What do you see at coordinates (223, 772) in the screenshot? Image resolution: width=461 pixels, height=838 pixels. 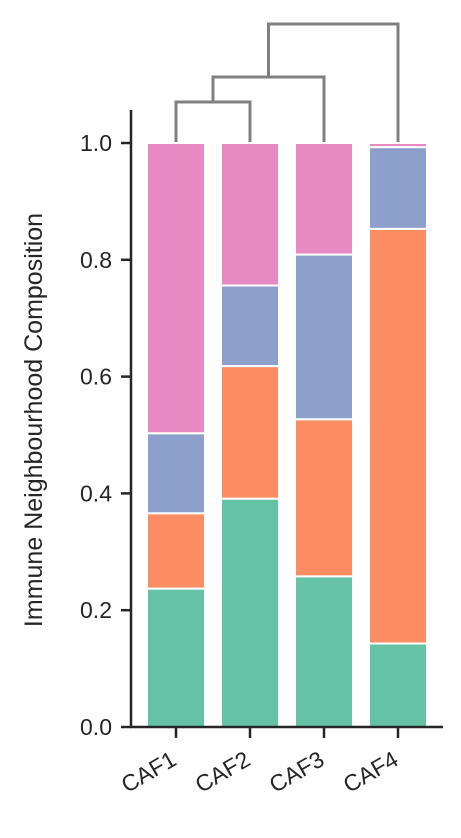 I see `x-tick-label-caf2: CAF2` at bounding box center [223, 772].